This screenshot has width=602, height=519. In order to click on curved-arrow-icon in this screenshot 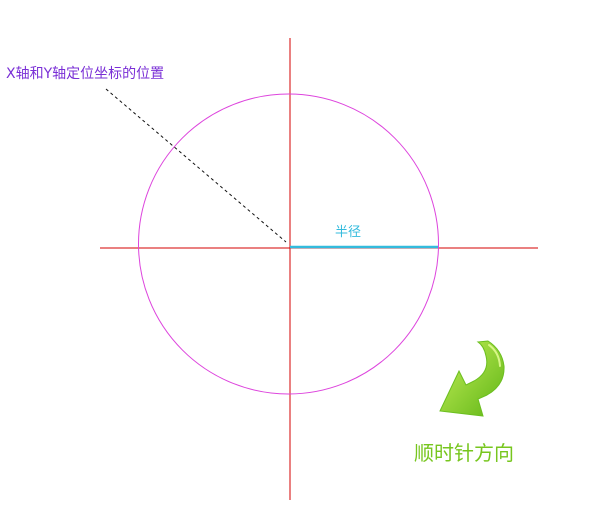, I will do `click(472, 378)`.